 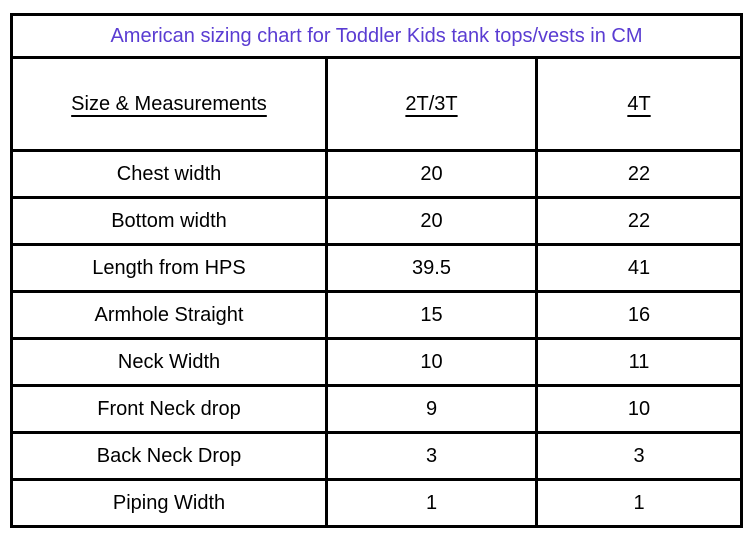 I want to click on table-row-front-neck-drop: Front Neck drop 9 10, so click(x=376, y=409).